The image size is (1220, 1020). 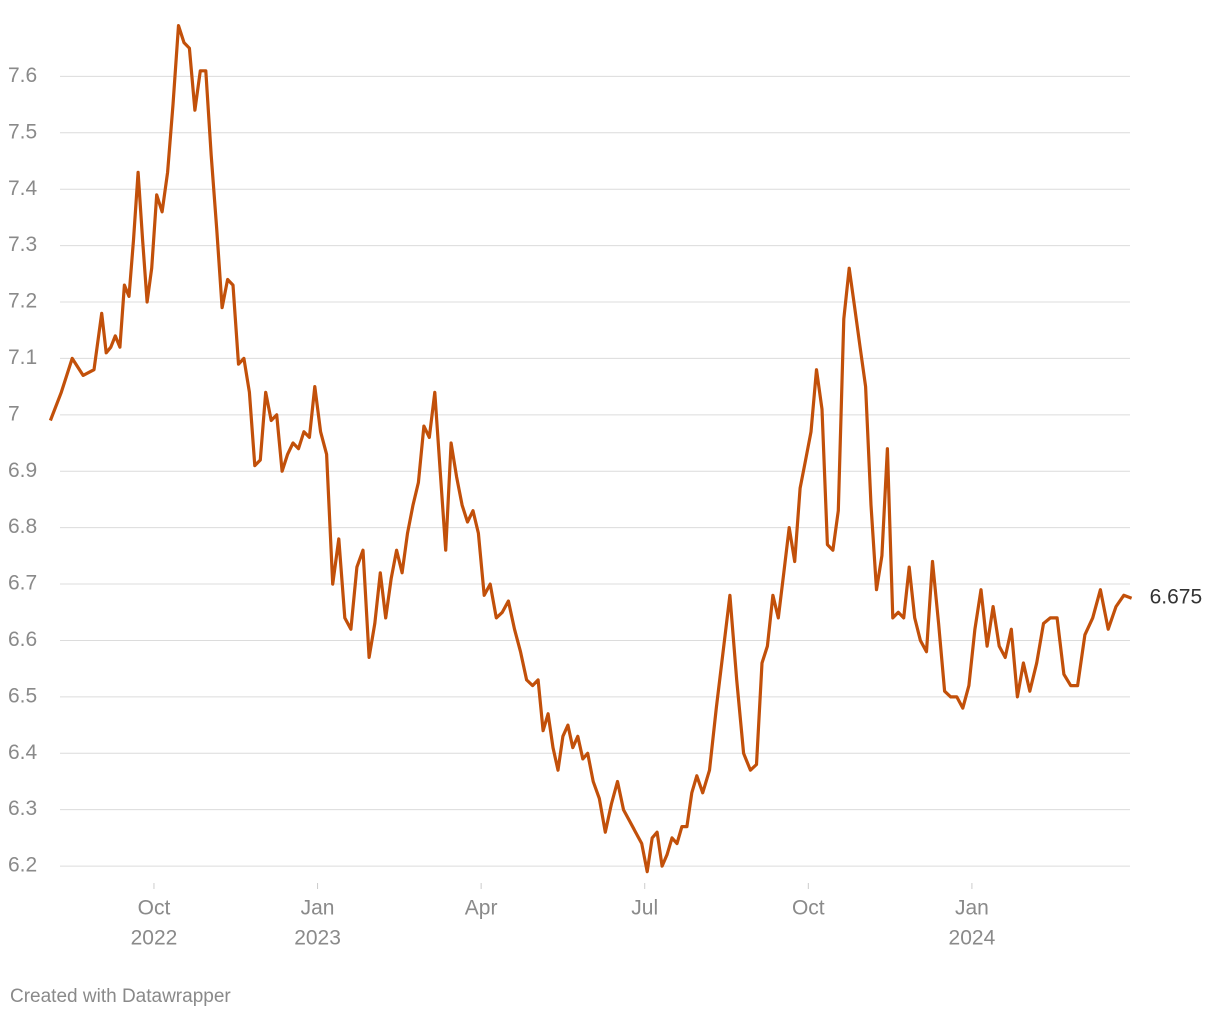 What do you see at coordinates (22, 244) in the screenshot?
I see `y-tick-label: 7.3` at bounding box center [22, 244].